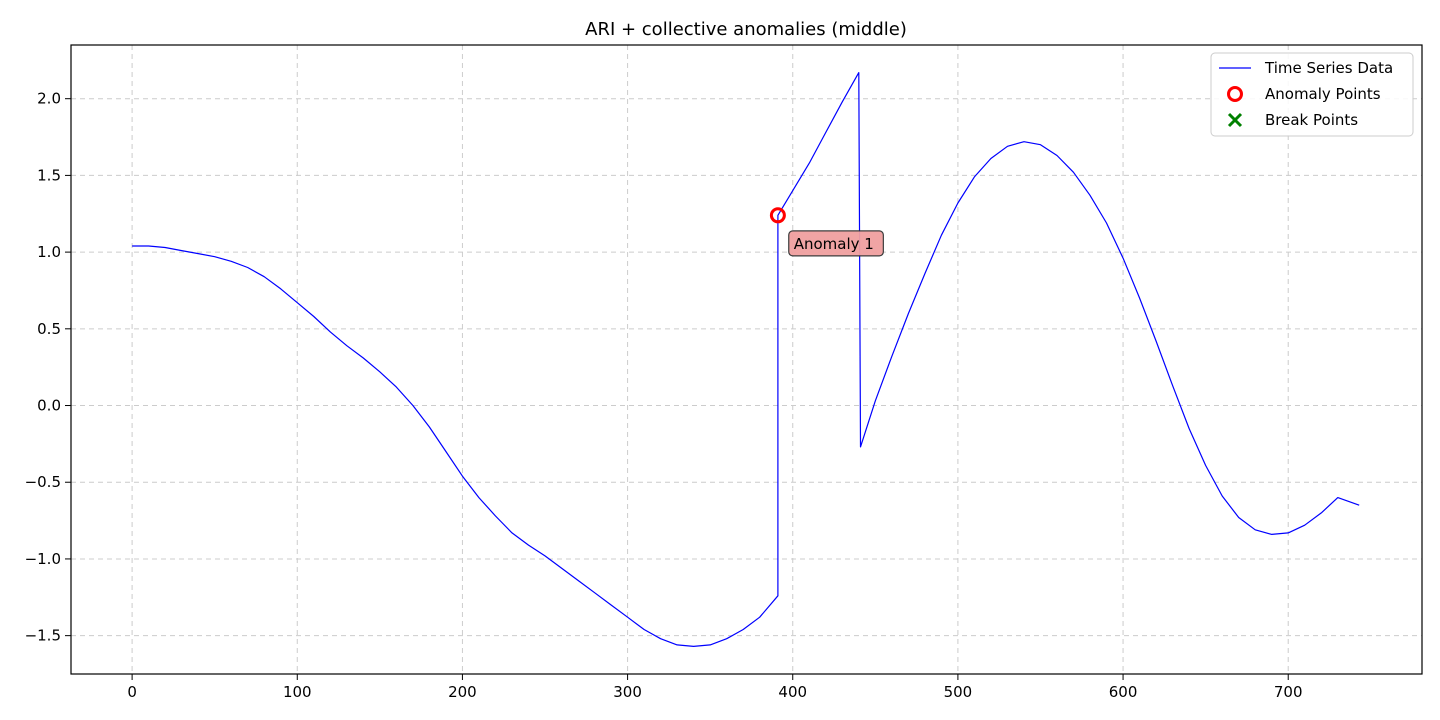 Image resolution: width=1440 pixels, height=720 pixels. Describe the element at coordinates (1323, 94) in the screenshot. I see `legend-label: Anomaly Points` at that location.